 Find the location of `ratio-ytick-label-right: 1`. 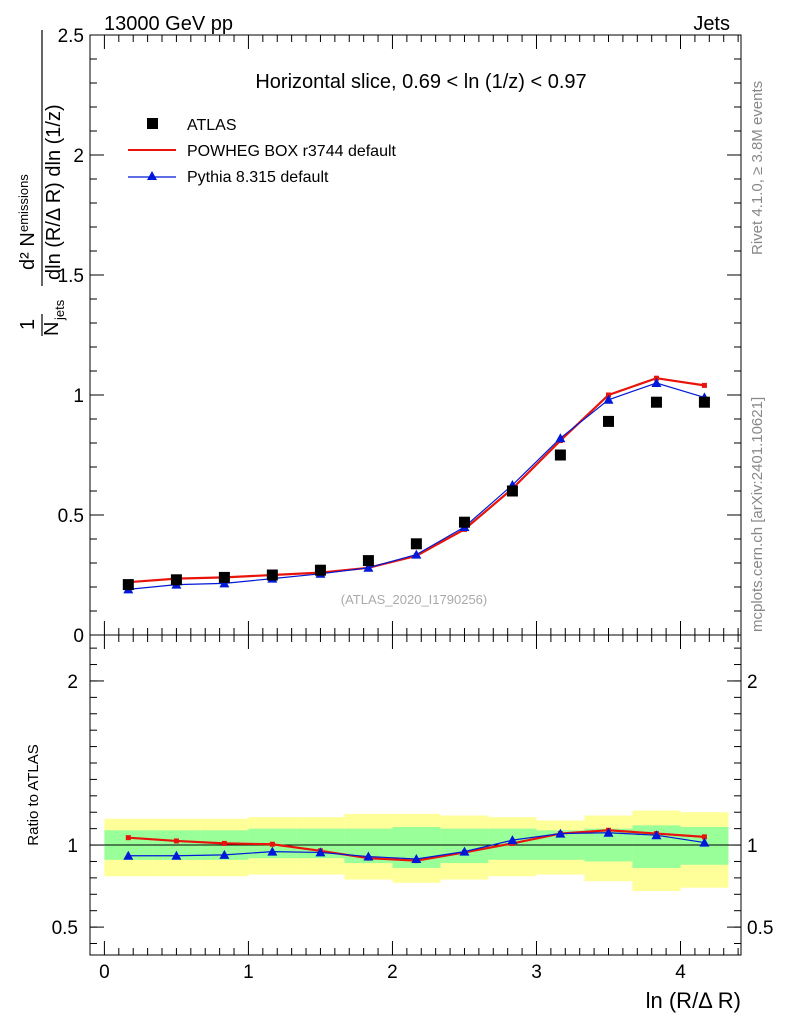

ratio-ytick-label-right: 1 is located at coordinates (752, 846).